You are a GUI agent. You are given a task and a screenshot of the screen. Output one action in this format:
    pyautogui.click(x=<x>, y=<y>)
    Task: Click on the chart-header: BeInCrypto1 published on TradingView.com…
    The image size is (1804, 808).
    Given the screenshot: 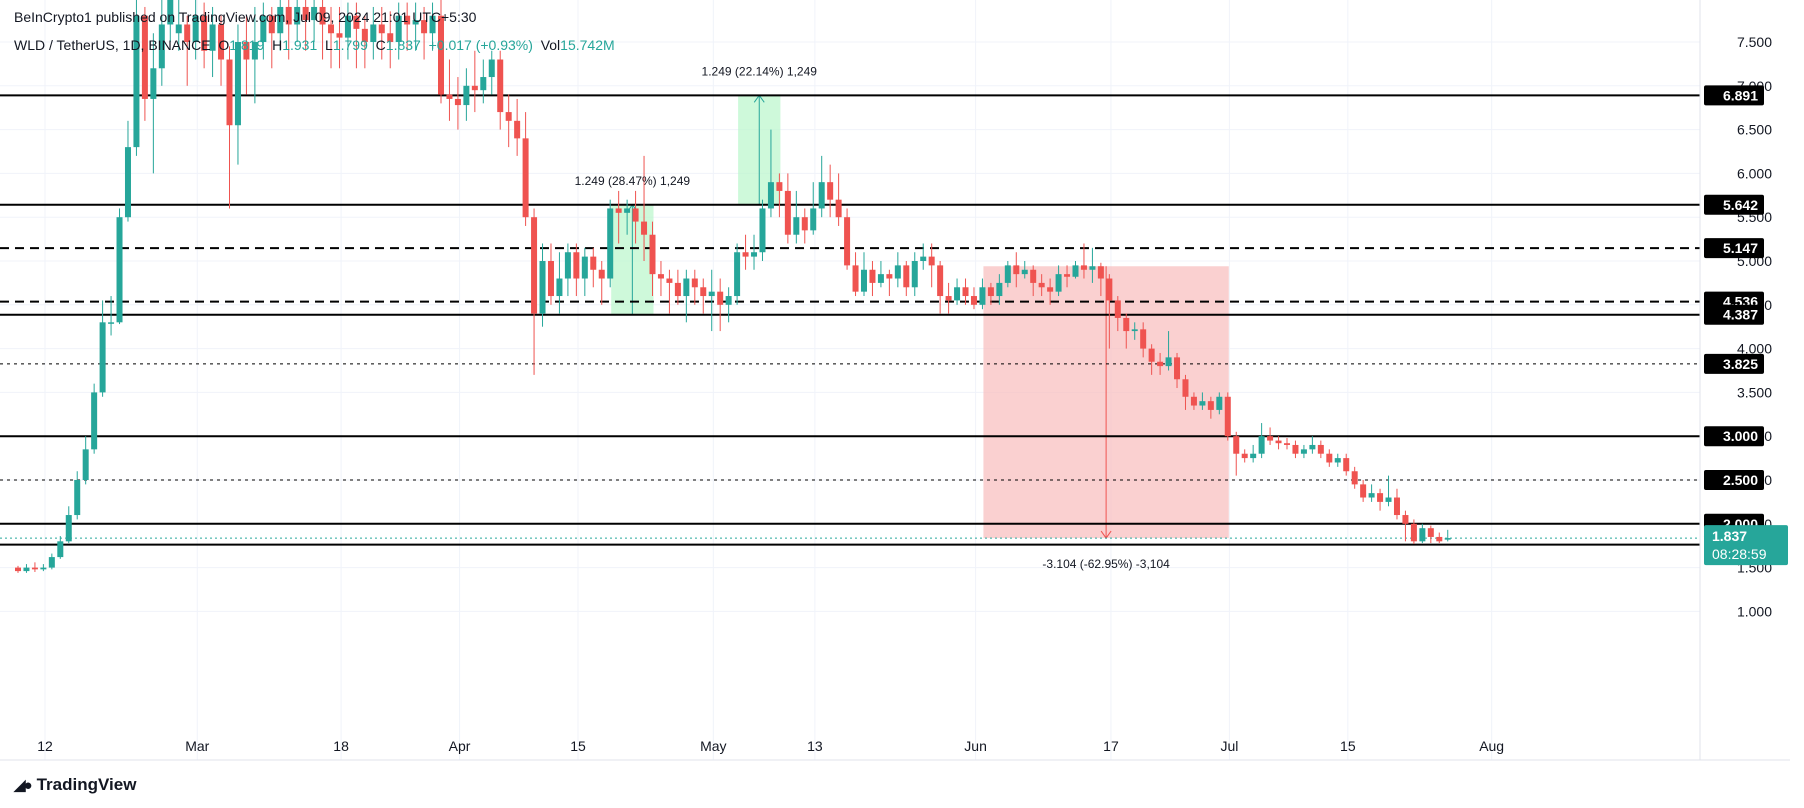 What is the action you would take?
    pyautogui.click(x=314, y=31)
    